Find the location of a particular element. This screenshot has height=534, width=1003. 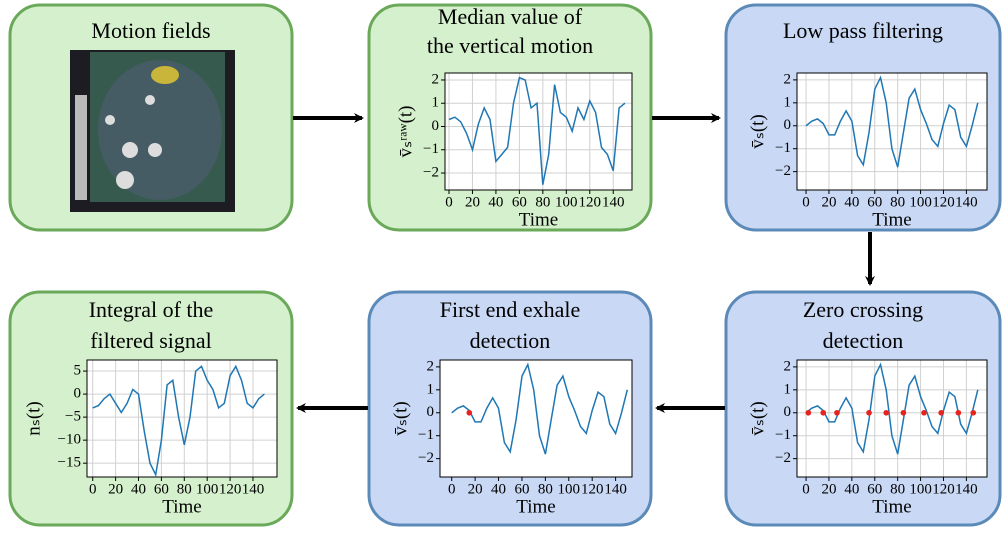

node: Motion fields is located at coordinates (151, 117).